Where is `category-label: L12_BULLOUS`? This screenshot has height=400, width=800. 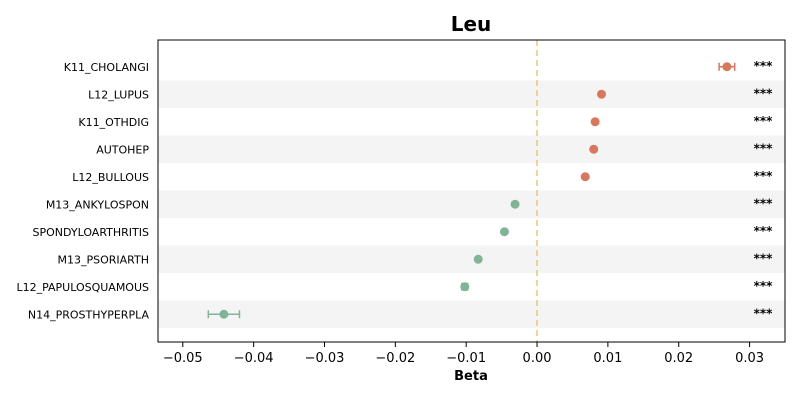 category-label: L12_BULLOUS is located at coordinates (110, 177).